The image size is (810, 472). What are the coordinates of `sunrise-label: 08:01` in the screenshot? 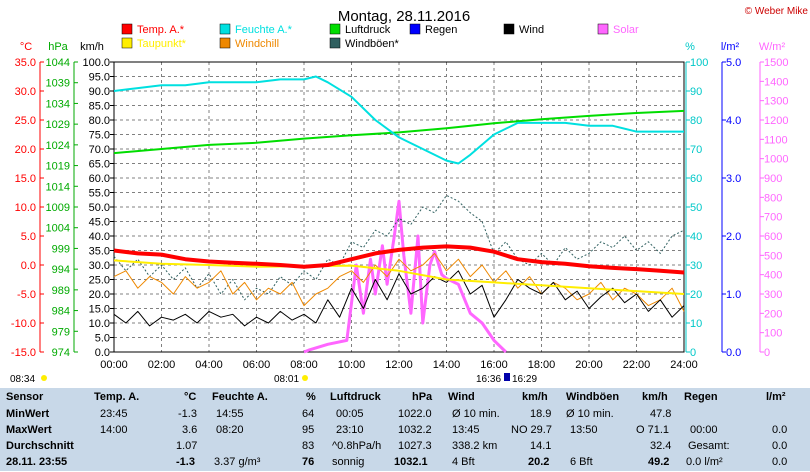 It's located at (286, 379).